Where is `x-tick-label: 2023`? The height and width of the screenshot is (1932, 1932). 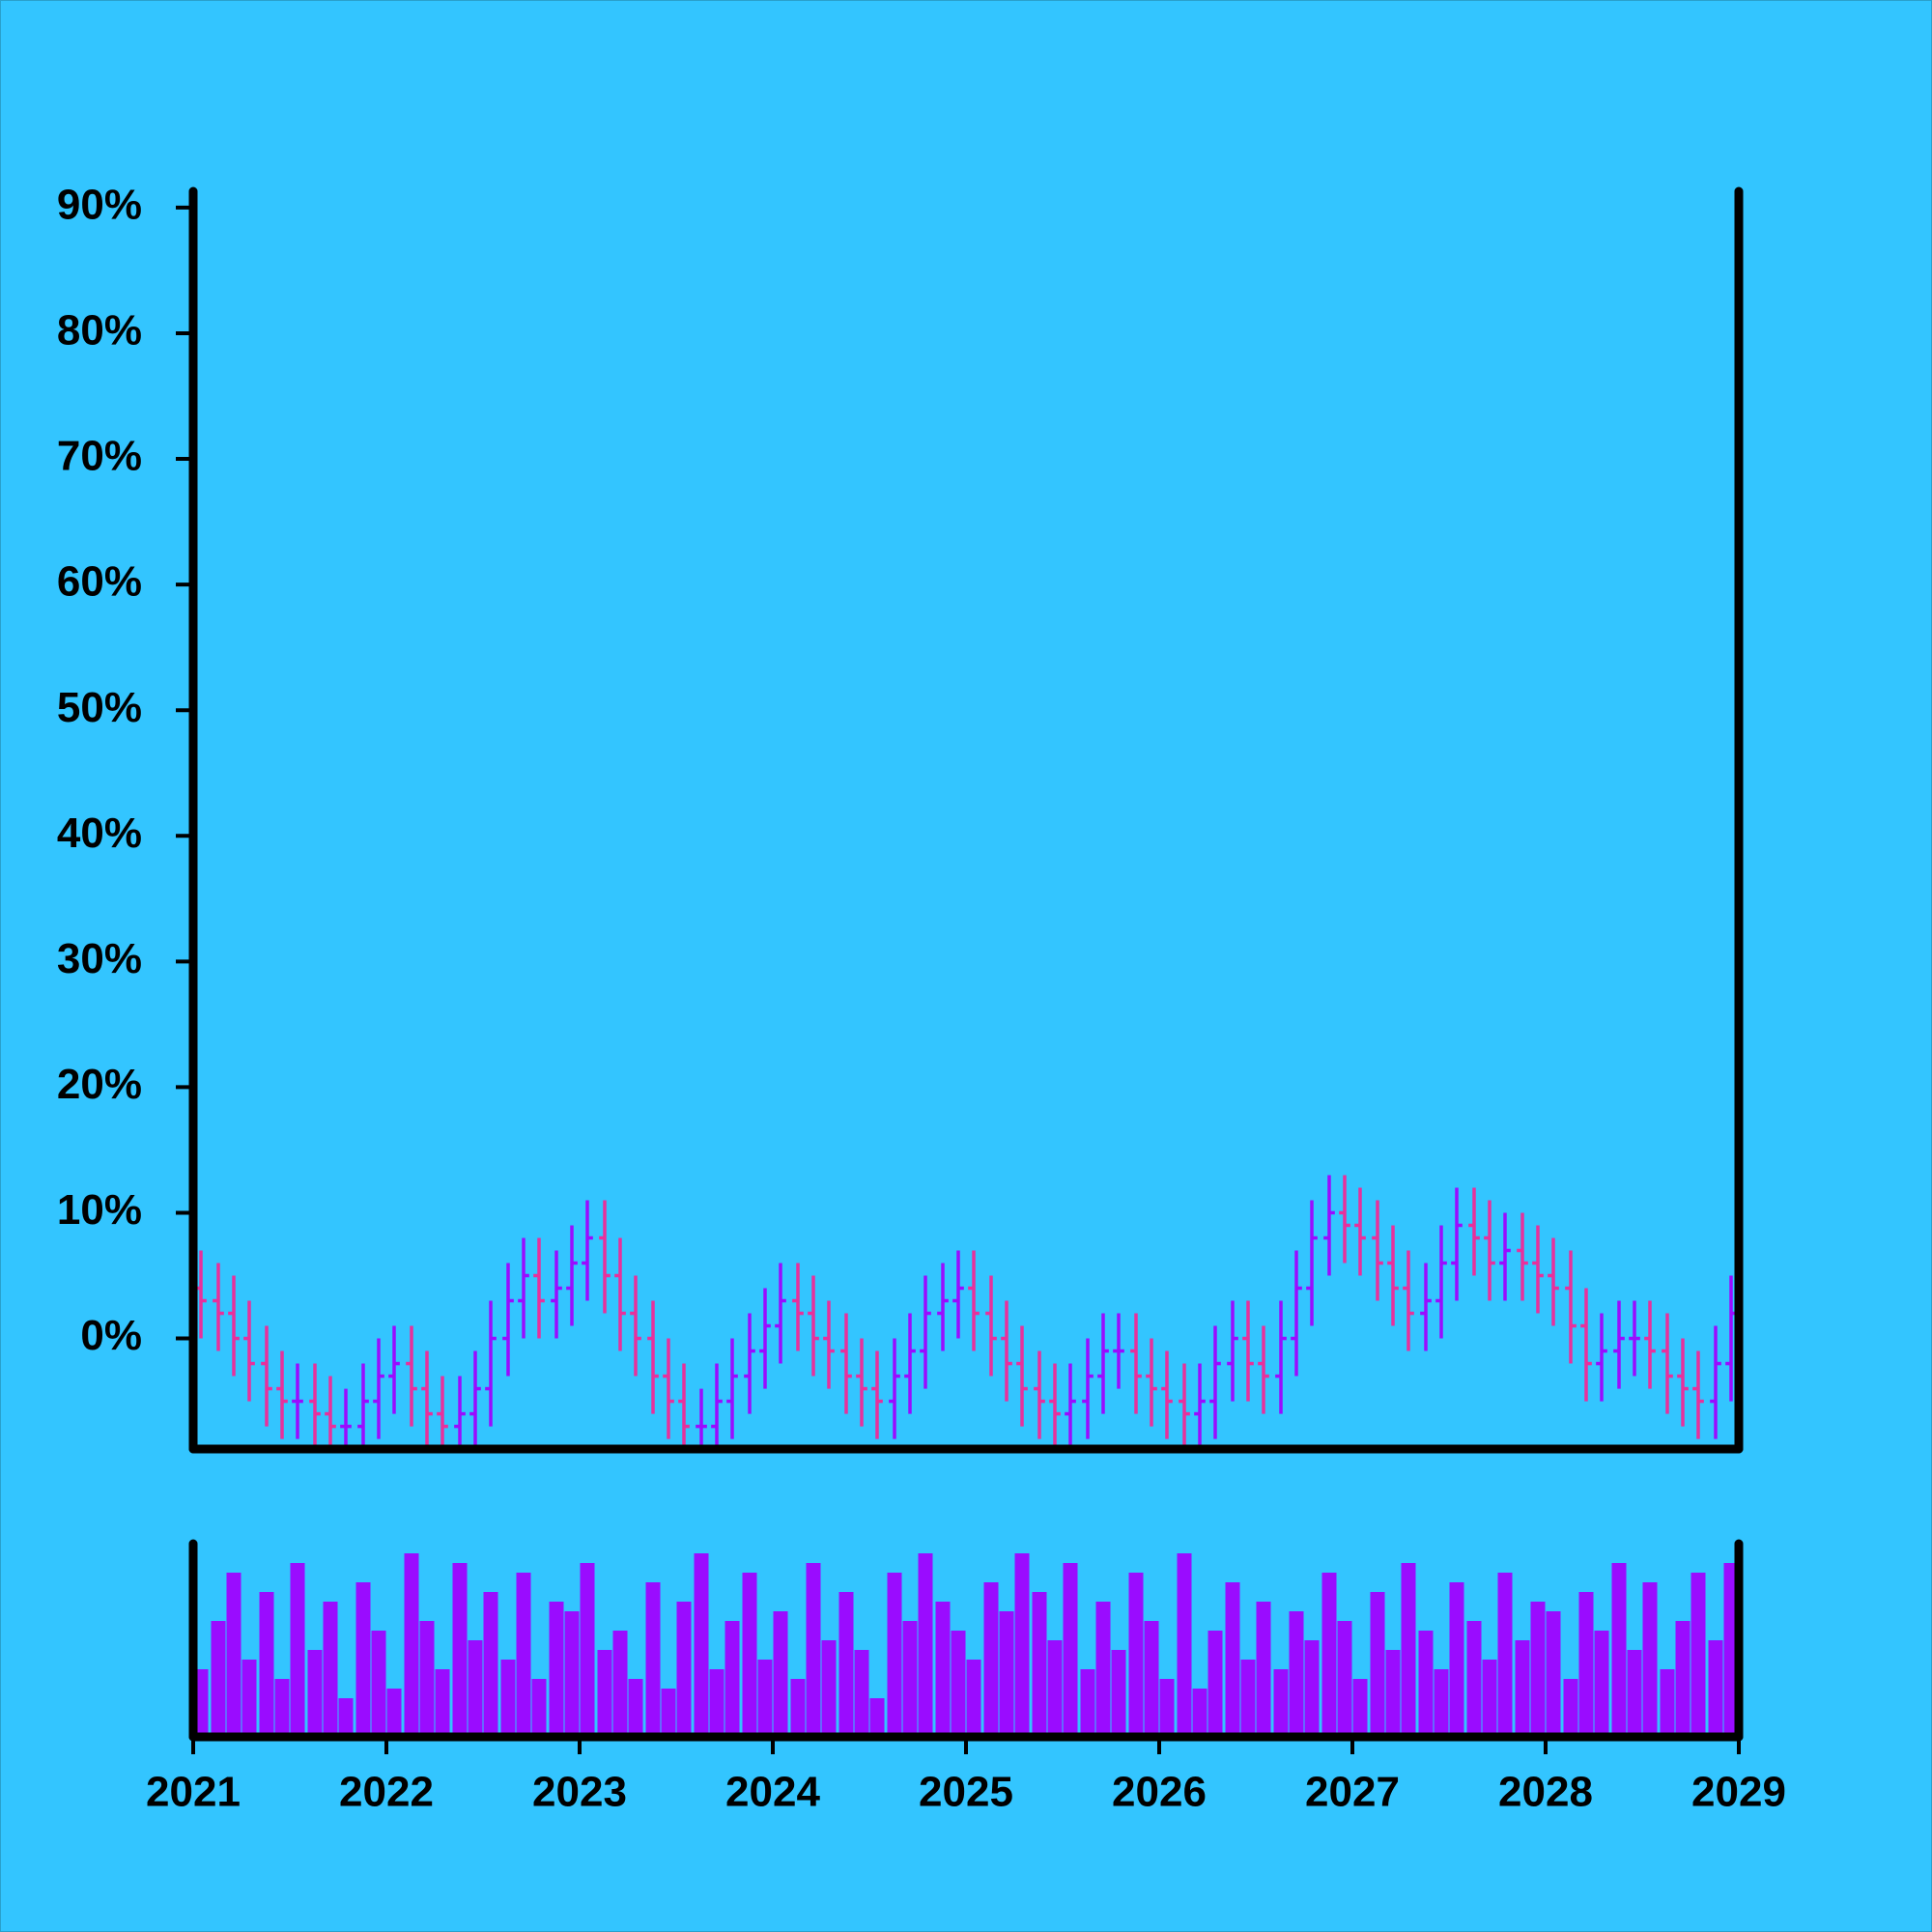
x-tick-label: 2023 is located at coordinates (579, 1792).